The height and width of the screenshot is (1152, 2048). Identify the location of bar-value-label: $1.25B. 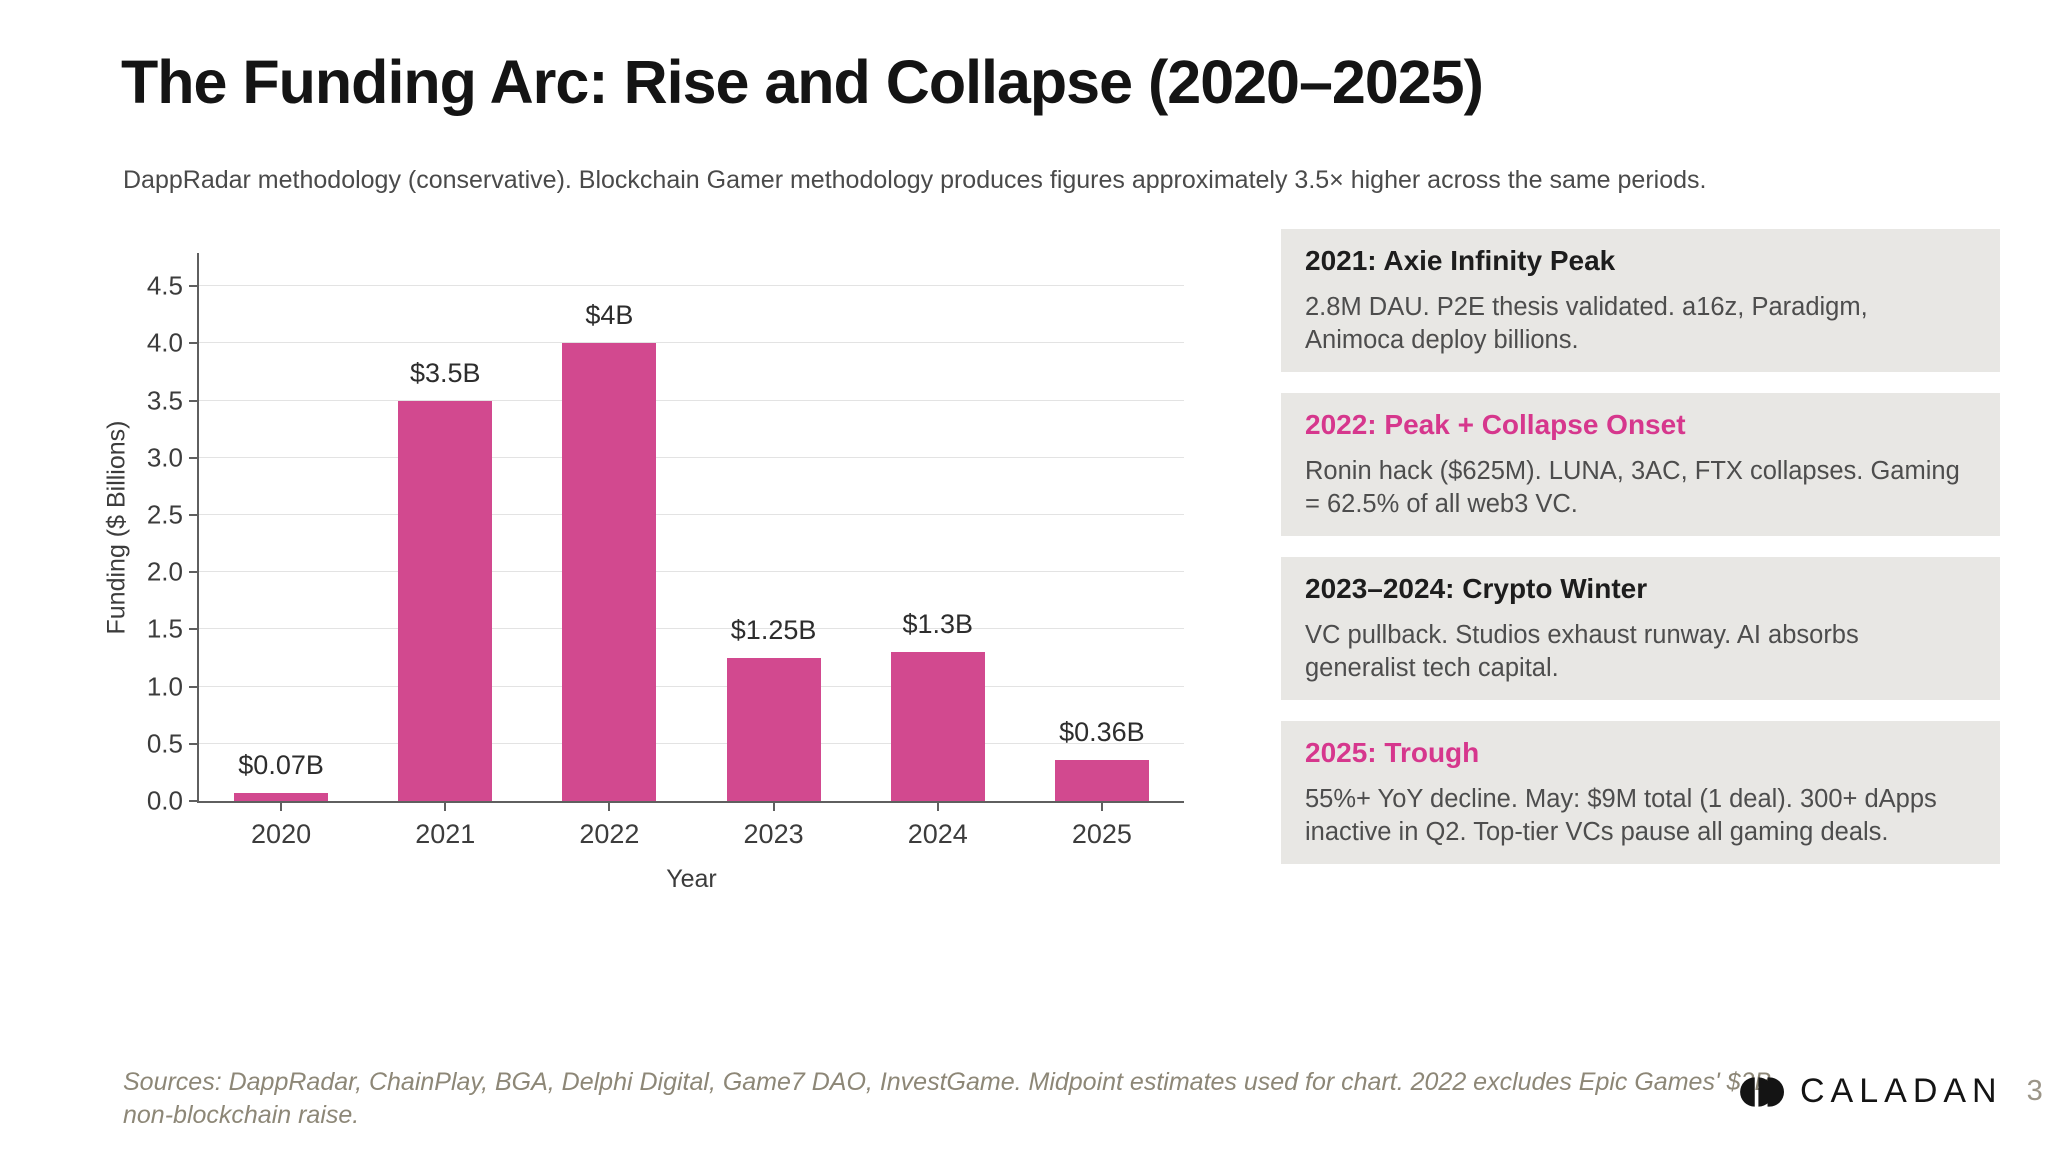
(773, 630).